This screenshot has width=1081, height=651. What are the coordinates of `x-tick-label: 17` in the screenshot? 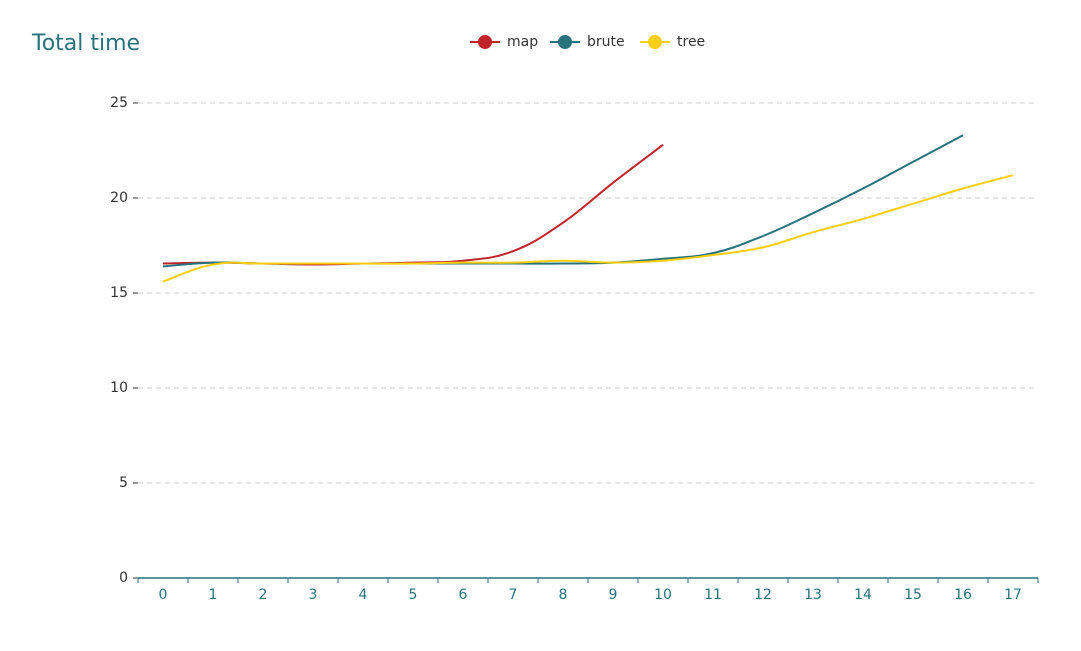 It's located at (1013, 595).